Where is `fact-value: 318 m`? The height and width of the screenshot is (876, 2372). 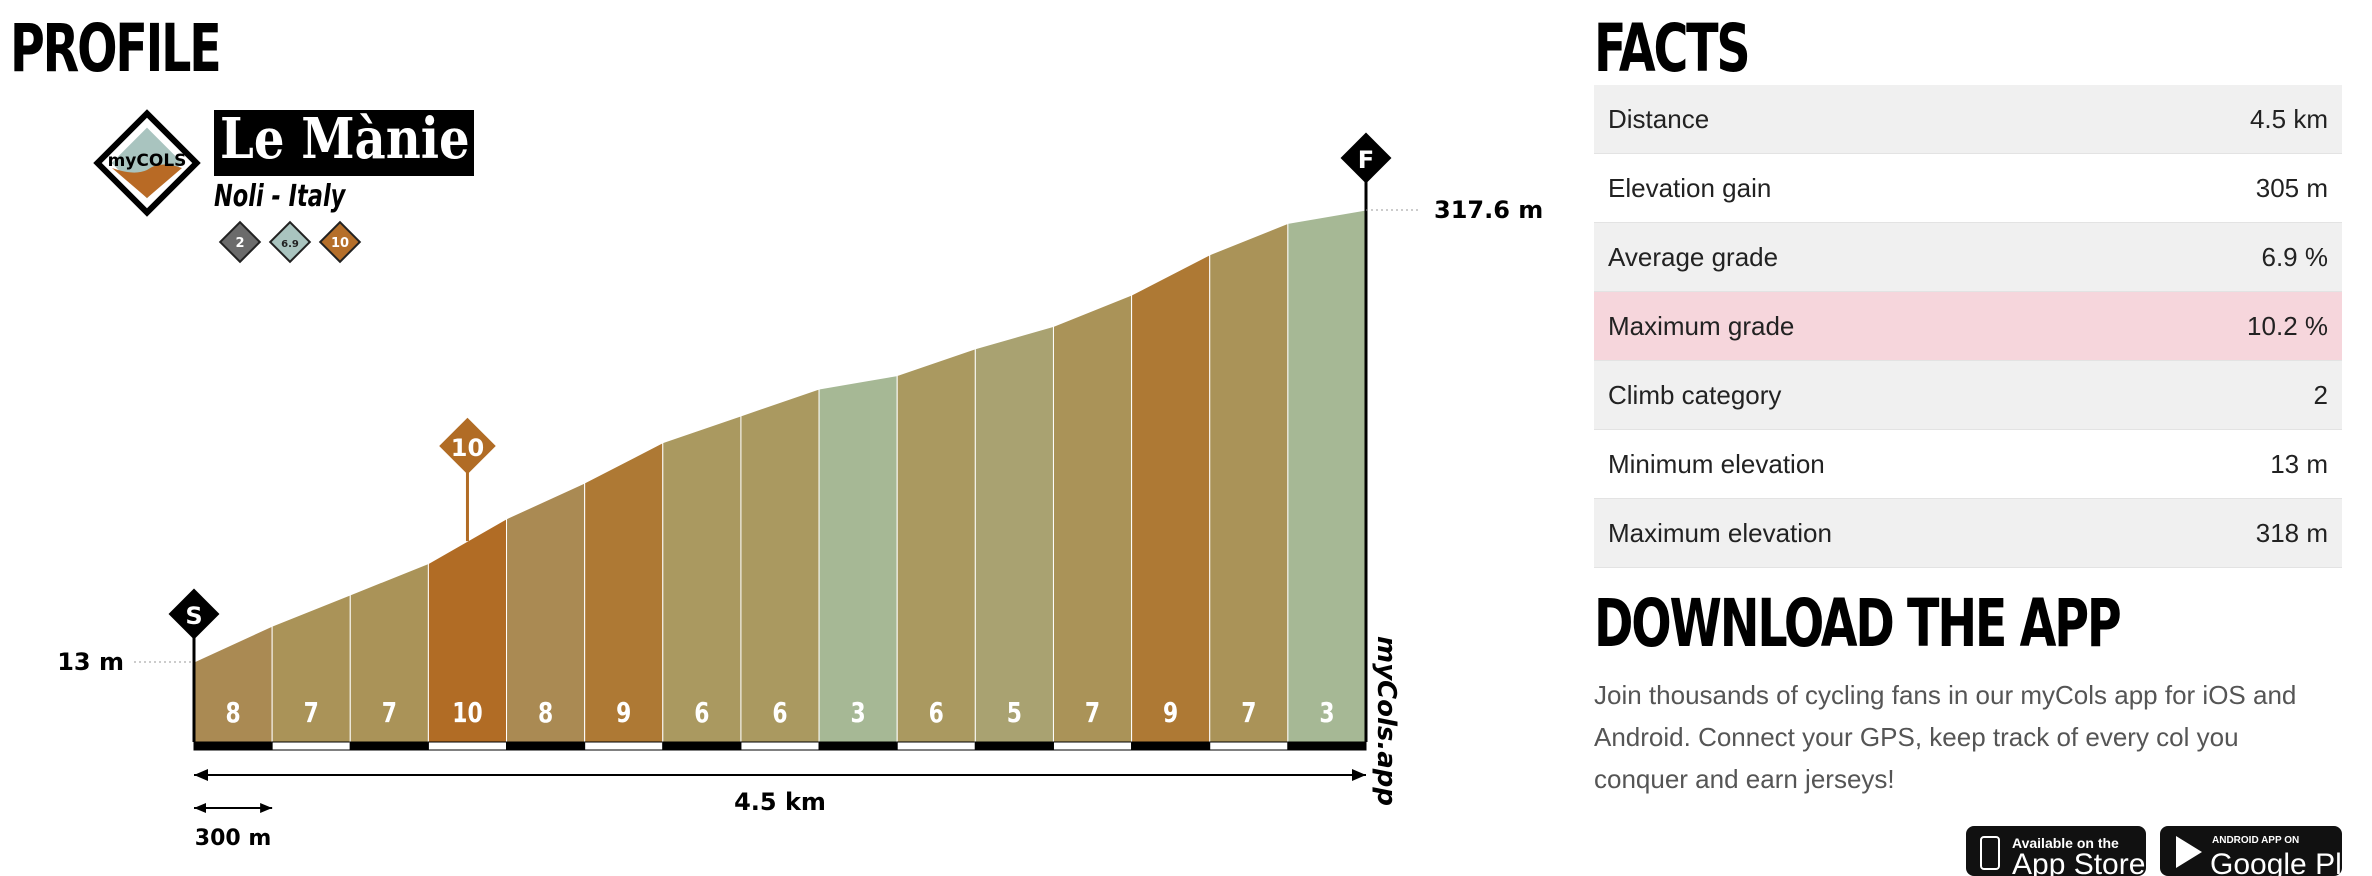 fact-value: 318 m is located at coordinates (2291, 532).